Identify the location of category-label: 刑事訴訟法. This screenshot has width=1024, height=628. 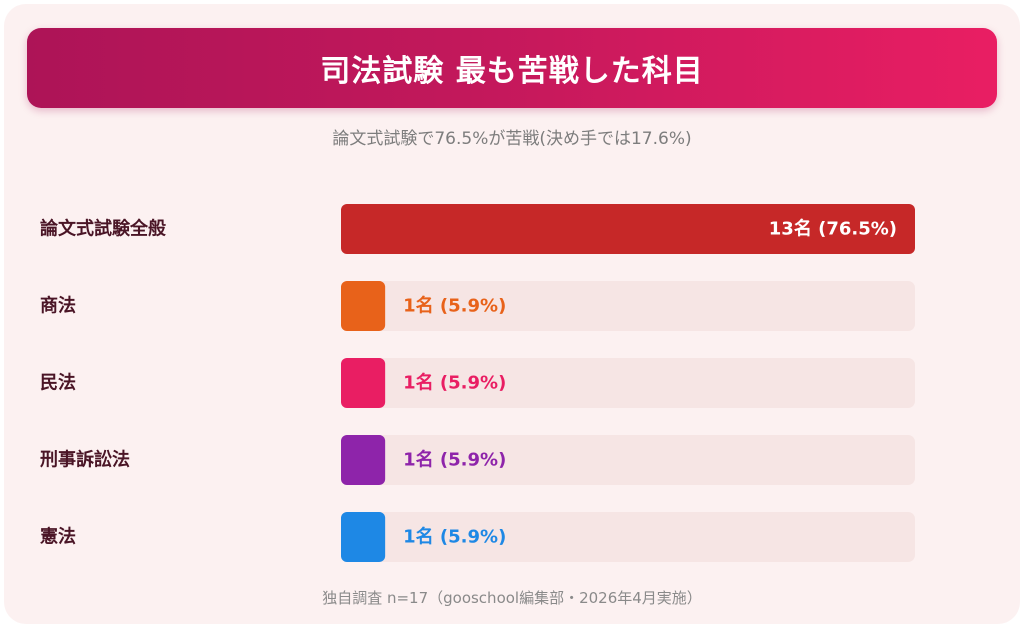
(85, 460).